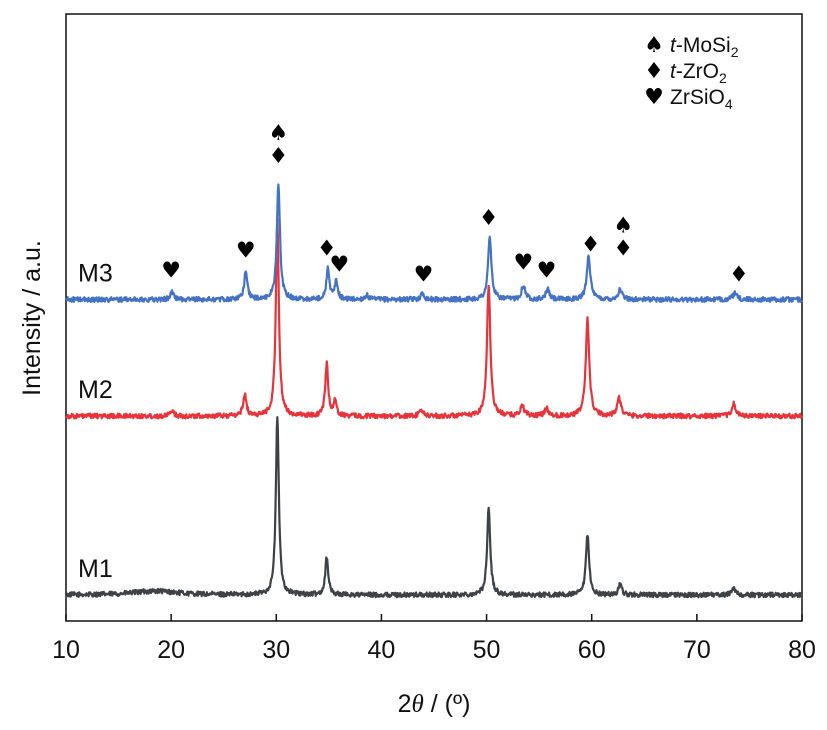 This screenshot has width=827, height=730. Describe the element at coordinates (95, 569) in the screenshot. I see `series-label-m1: M1` at that location.